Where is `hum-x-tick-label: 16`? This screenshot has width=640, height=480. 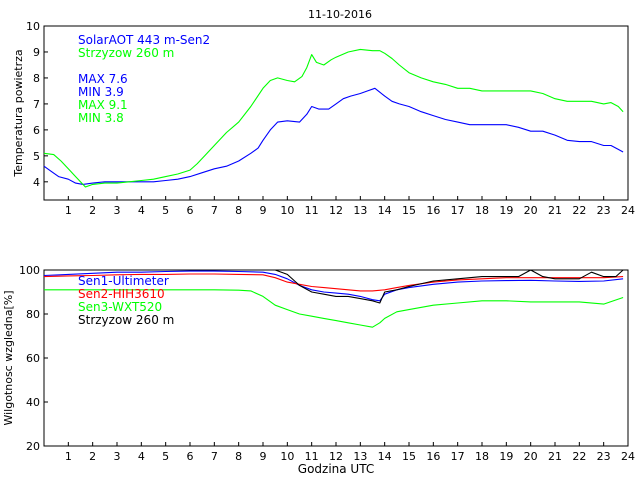 hum-x-tick-label: 16 is located at coordinates (433, 456).